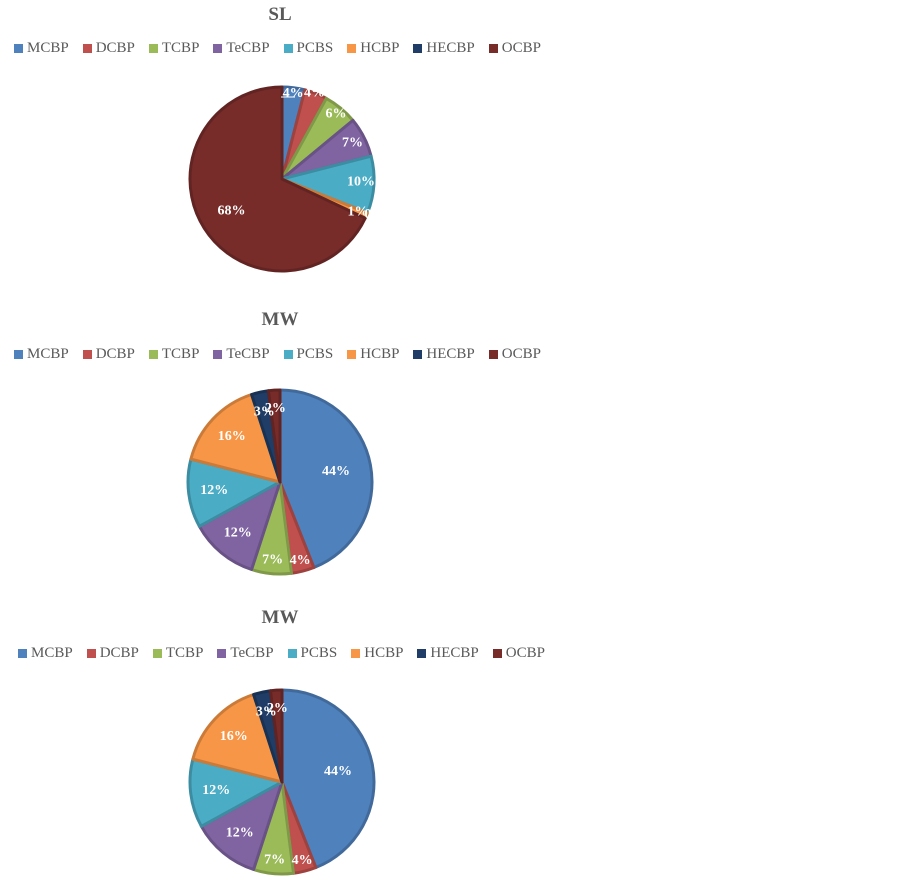 Image resolution: width=902 pixels, height=880 pixels. I want to click on legend-label: HCBP, so click(380, 48).